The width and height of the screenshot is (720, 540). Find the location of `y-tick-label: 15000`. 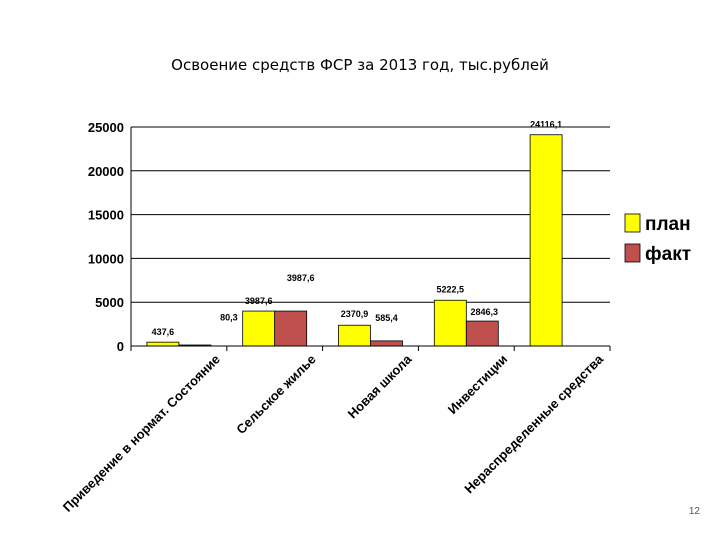

y-tick-label: 15000 is located at coordinates (106, 215).